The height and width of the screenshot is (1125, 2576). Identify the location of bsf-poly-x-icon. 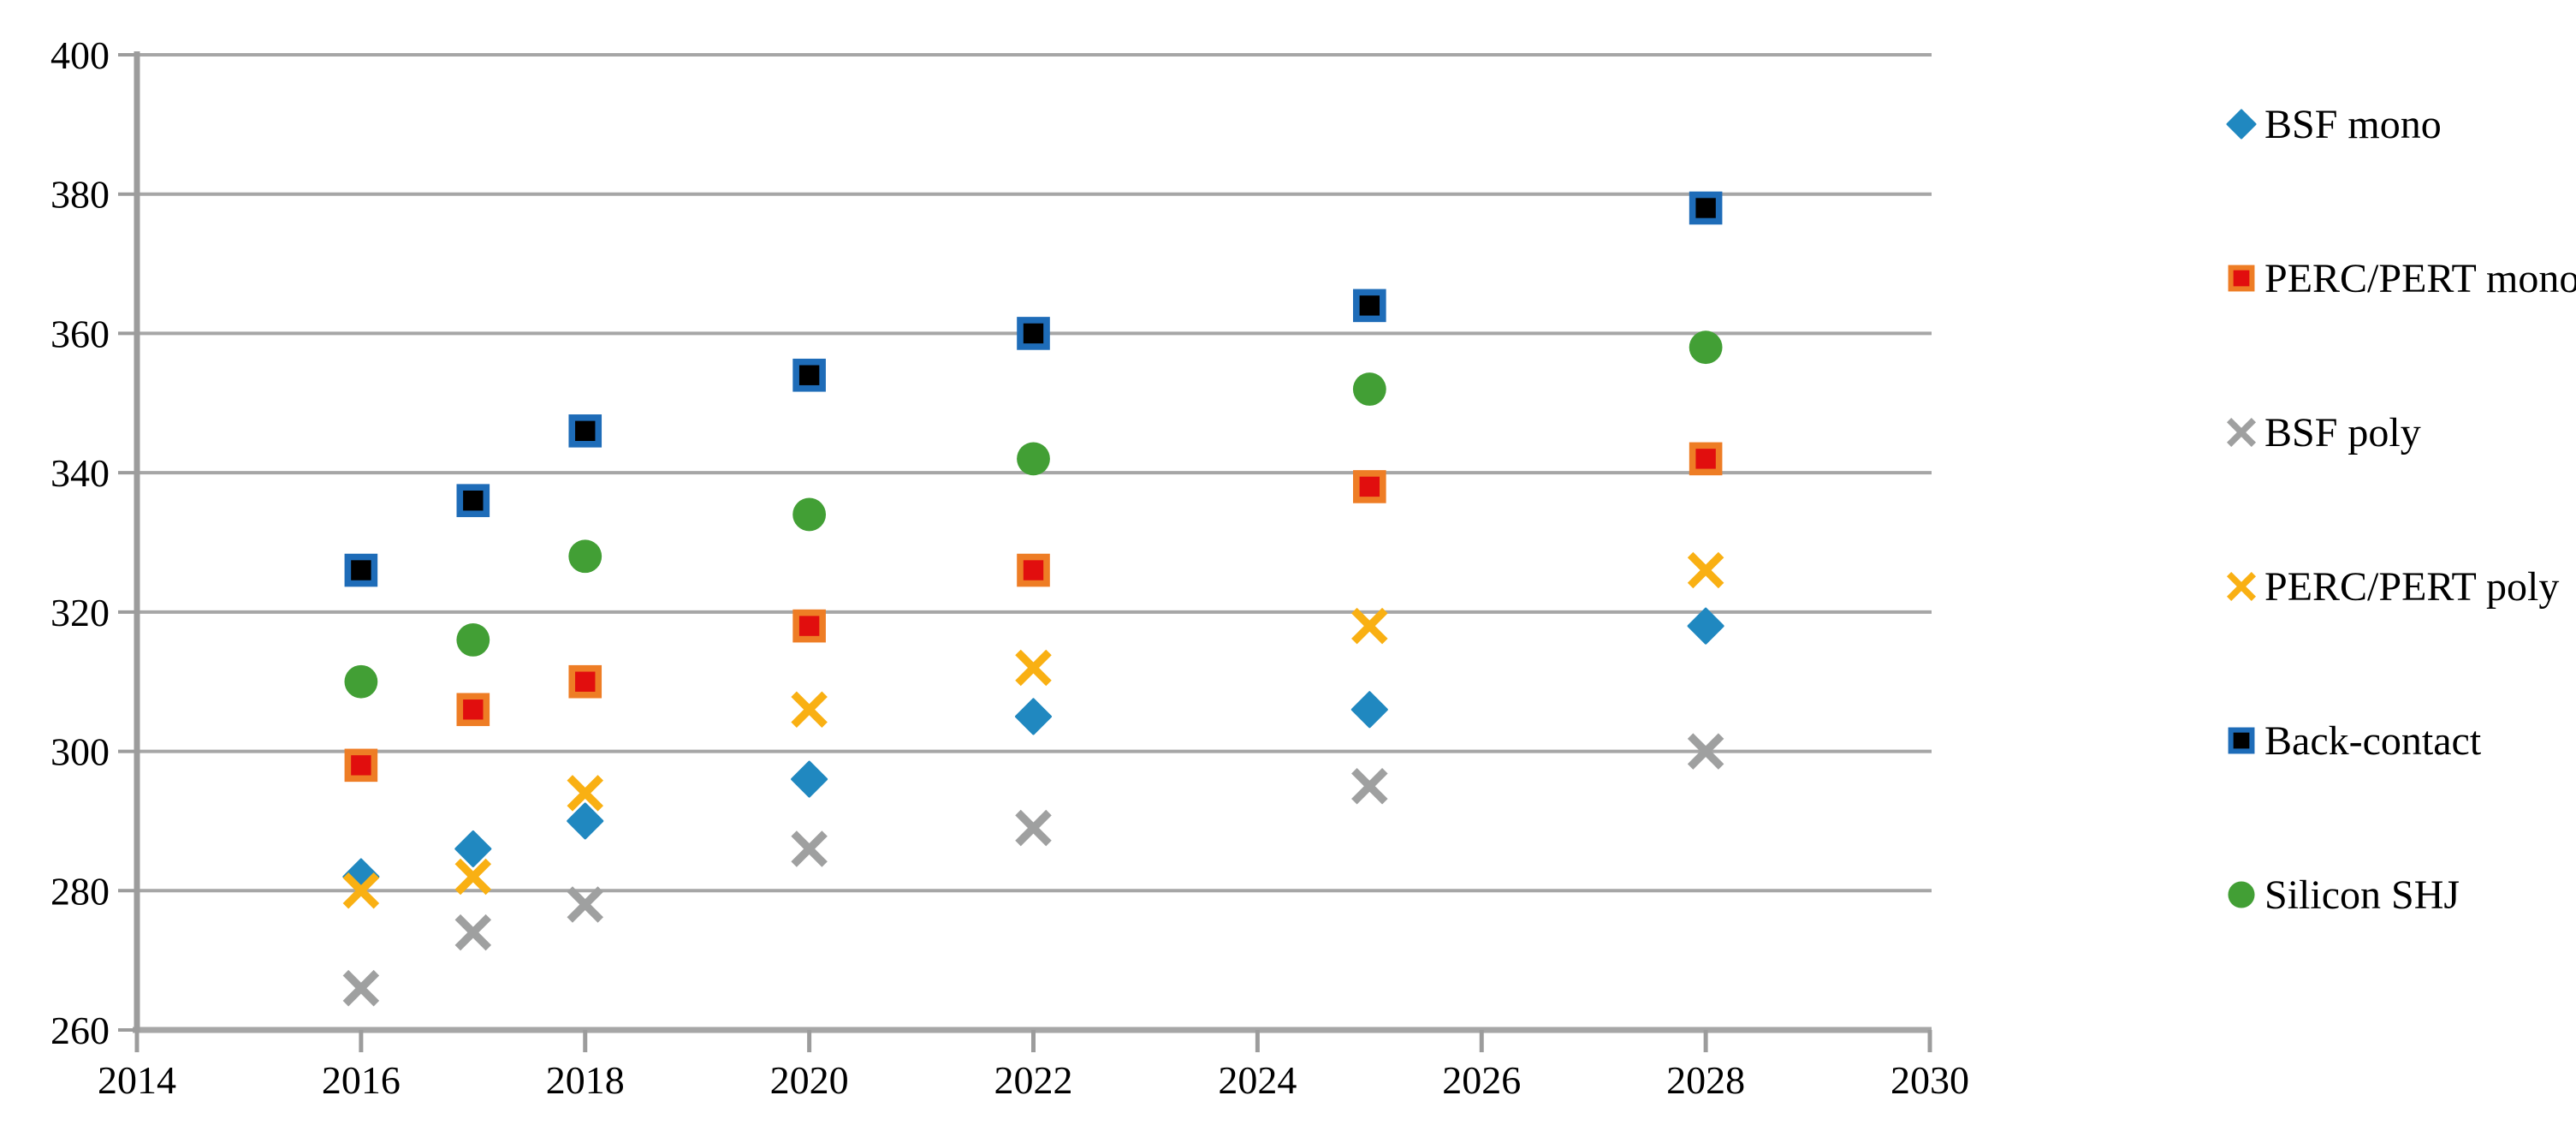
(2241, 432).